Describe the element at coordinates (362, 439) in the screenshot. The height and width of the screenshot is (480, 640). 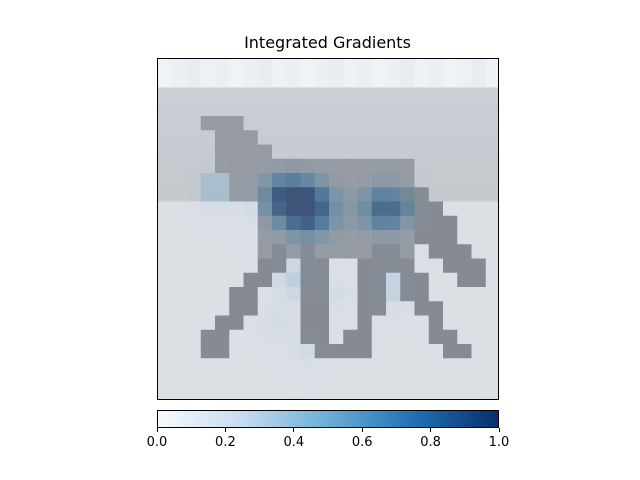
I see `colorbar-tick: 0.6` at that location.